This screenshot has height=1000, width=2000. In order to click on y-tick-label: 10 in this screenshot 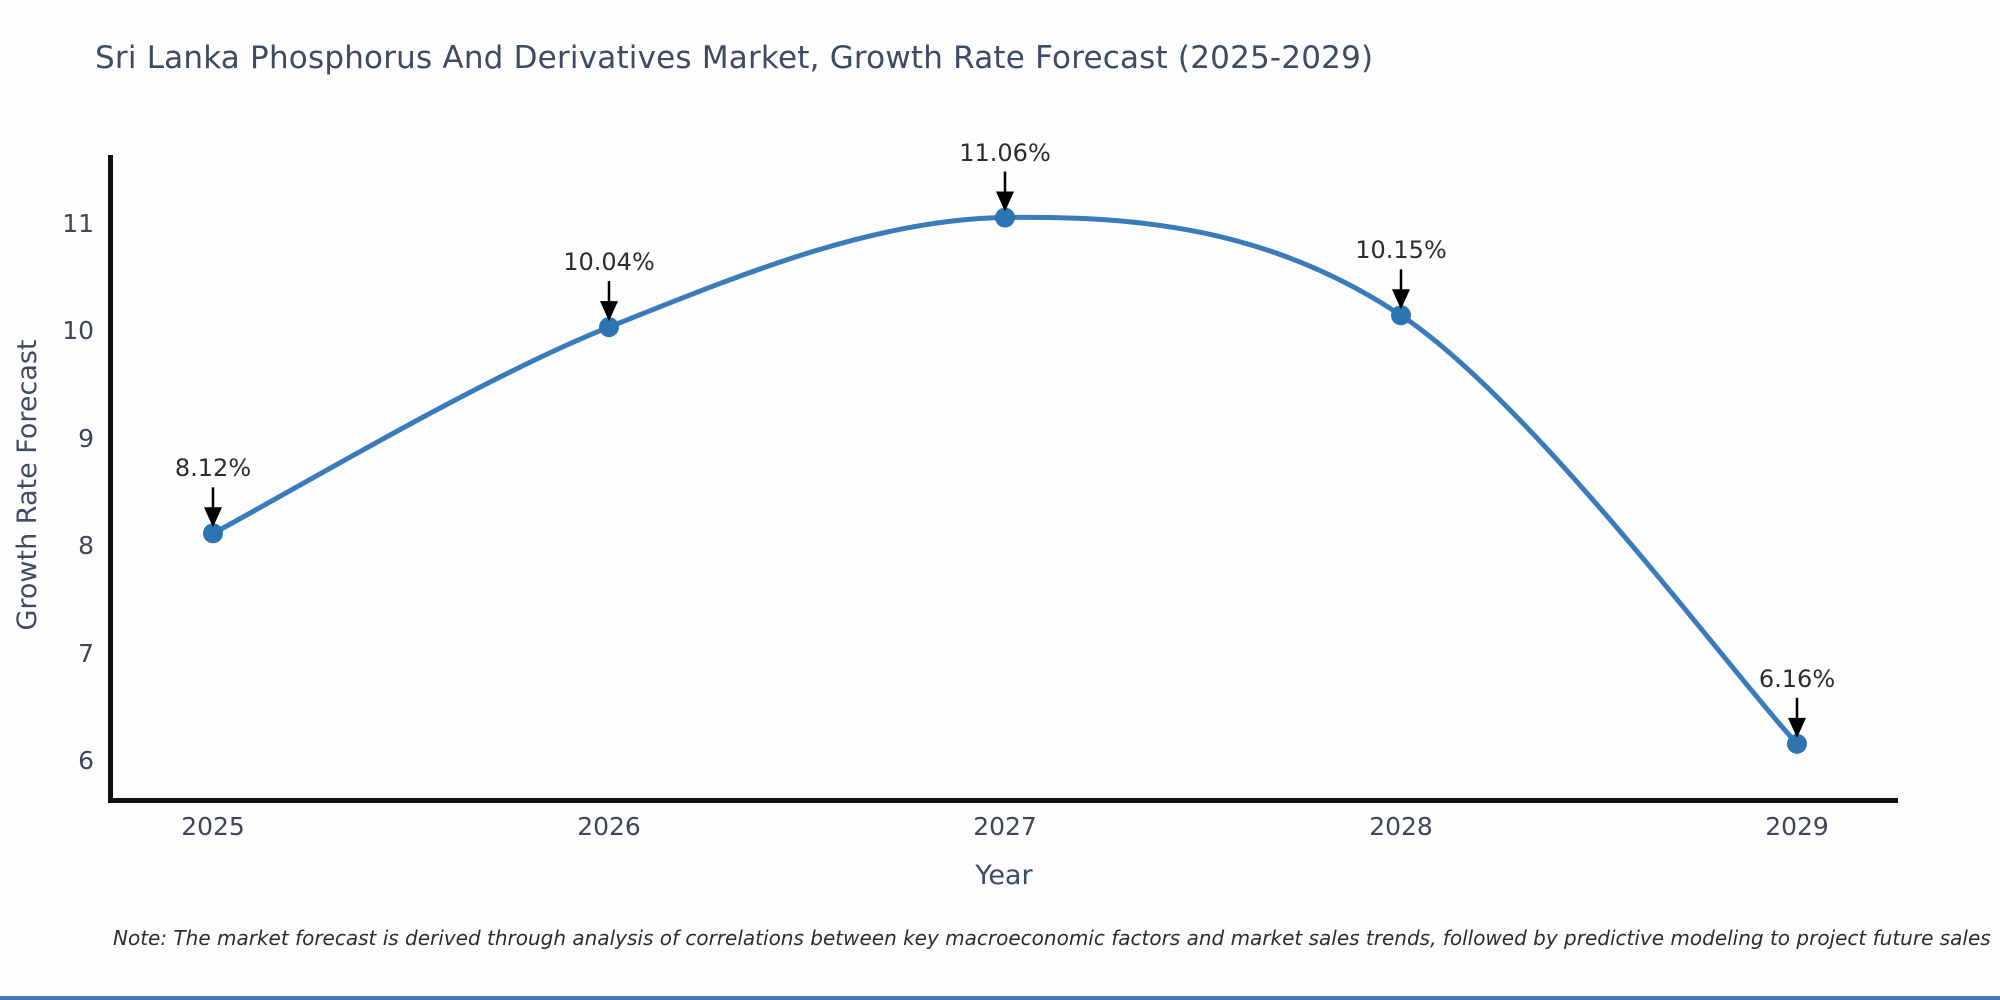, I will do `click(78, 331)`.